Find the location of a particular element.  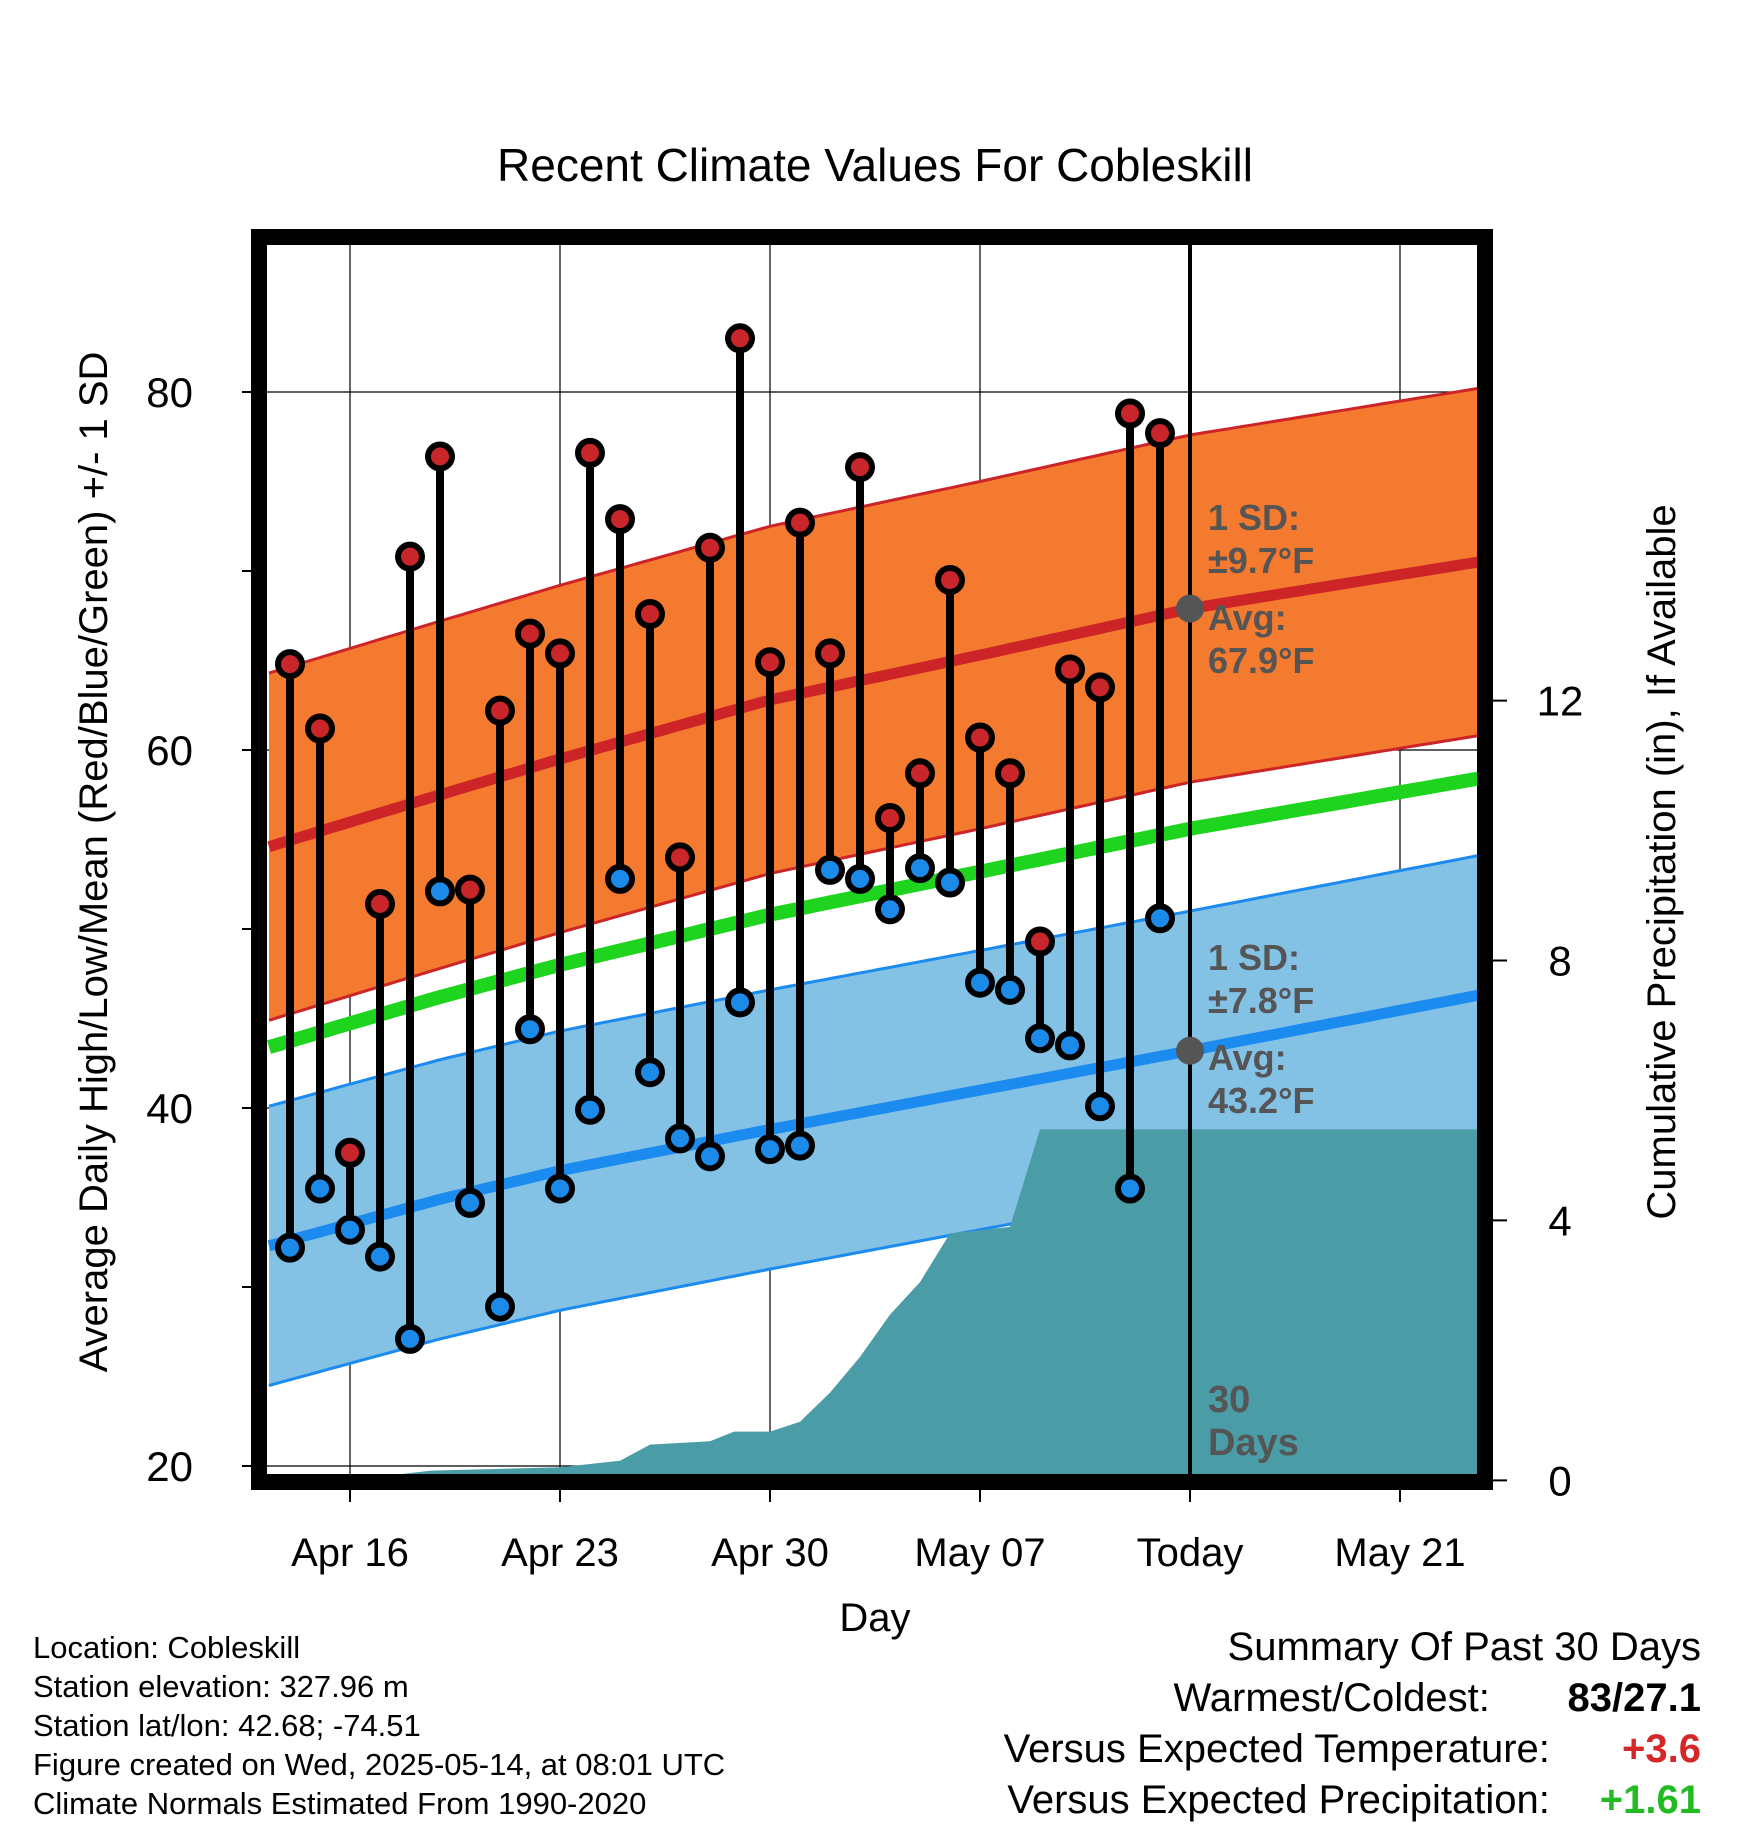

low-sd-value: ±7.8°F is located at coordinates (1261, 1000).